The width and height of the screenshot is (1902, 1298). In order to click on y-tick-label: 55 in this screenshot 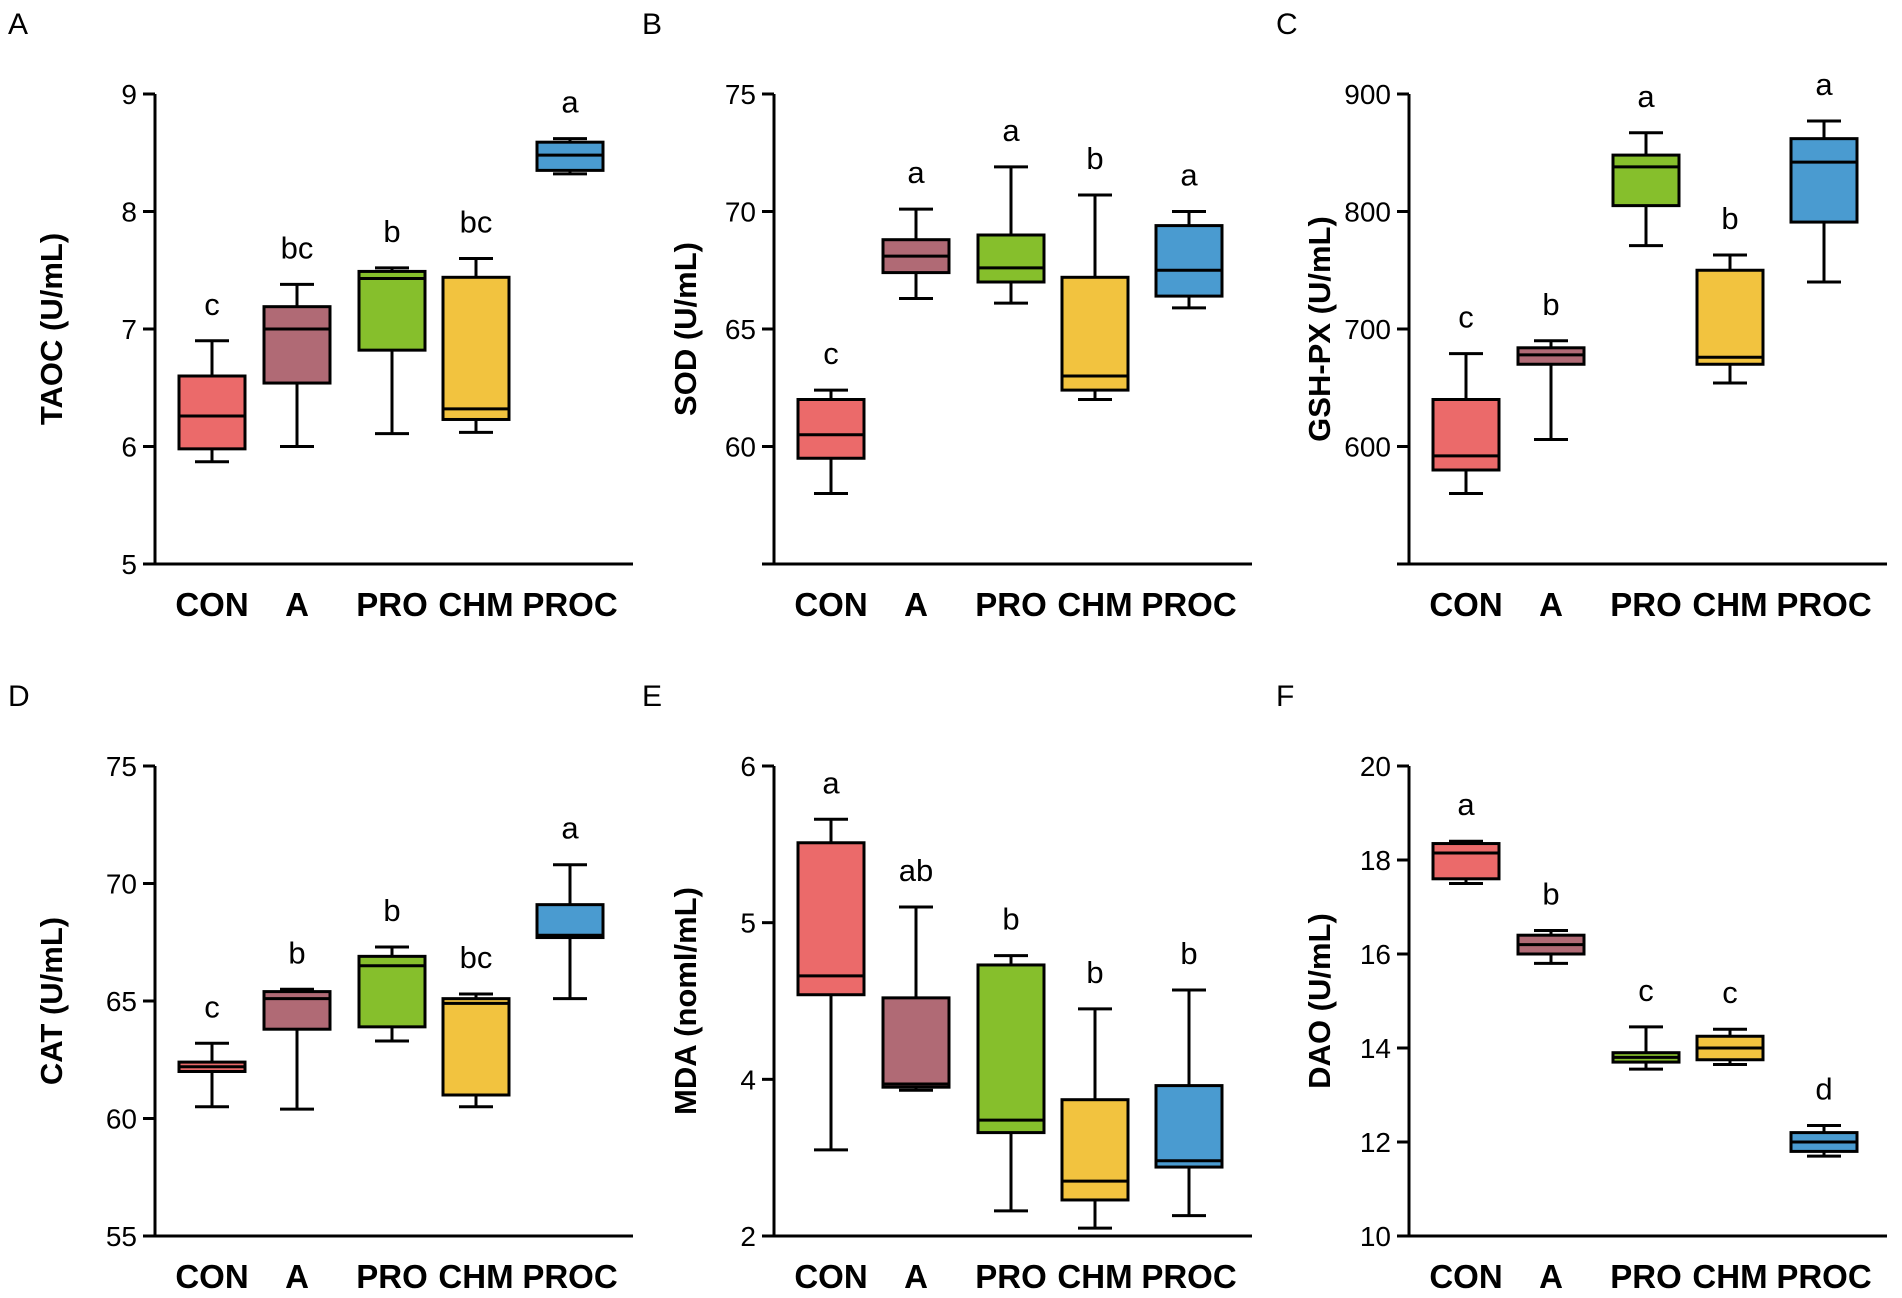, I will do `click(121, 1236)`.